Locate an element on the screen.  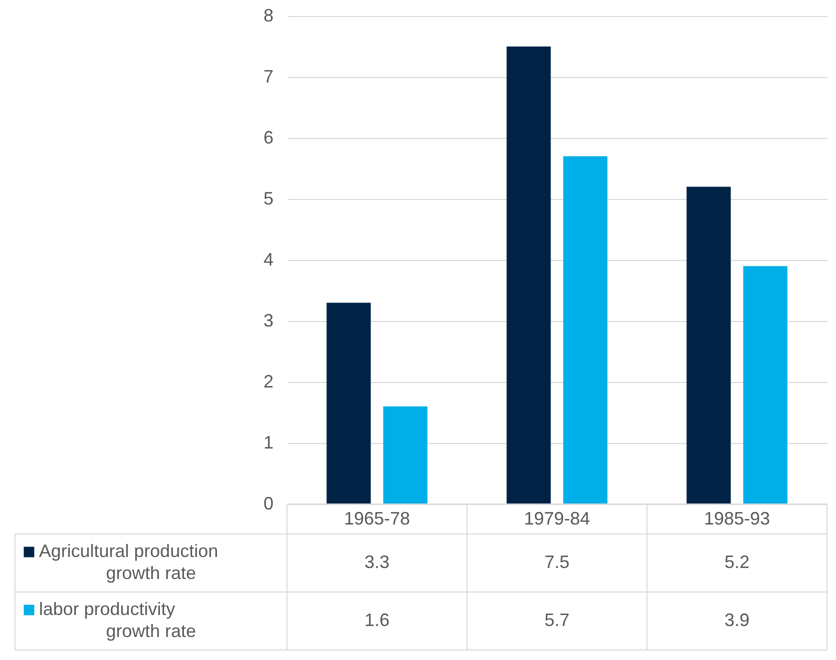
y-tick-label: 0 is located at coordinates (268, 504).